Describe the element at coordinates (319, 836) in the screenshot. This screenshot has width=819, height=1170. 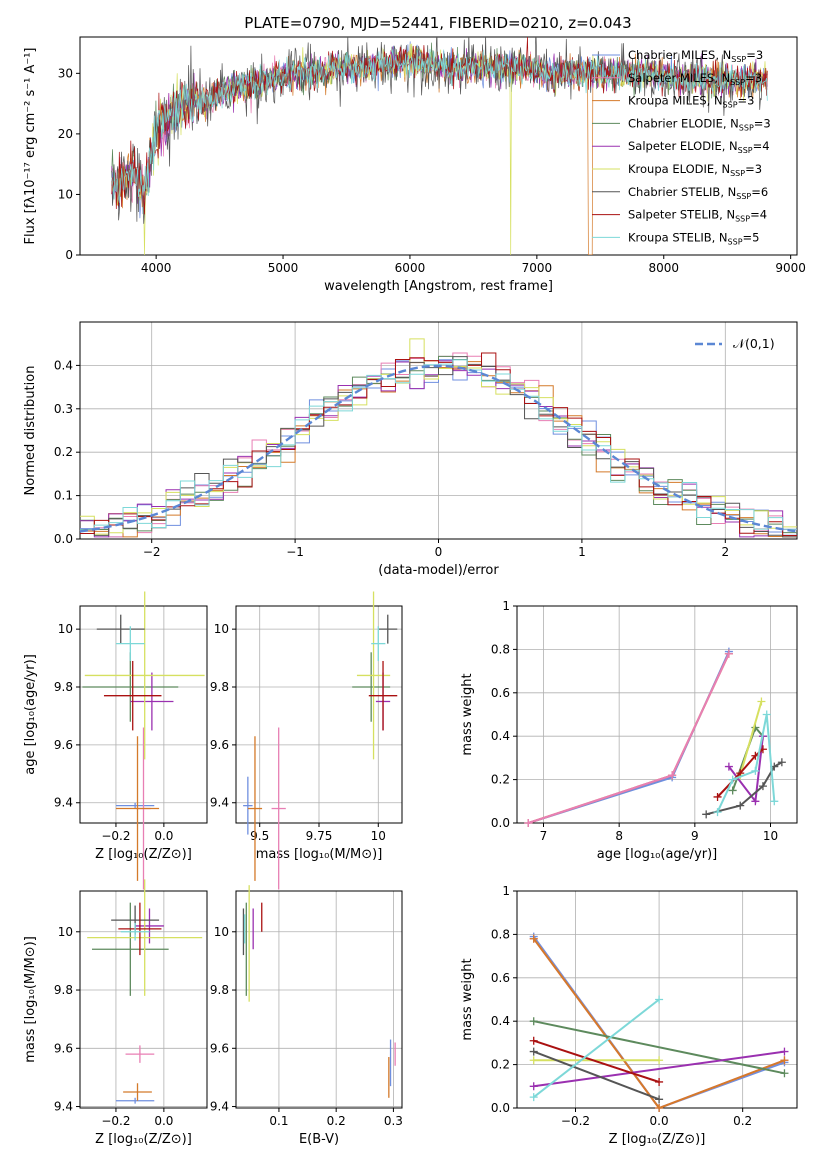
I see `x-tick-label: 9.75` at that location.